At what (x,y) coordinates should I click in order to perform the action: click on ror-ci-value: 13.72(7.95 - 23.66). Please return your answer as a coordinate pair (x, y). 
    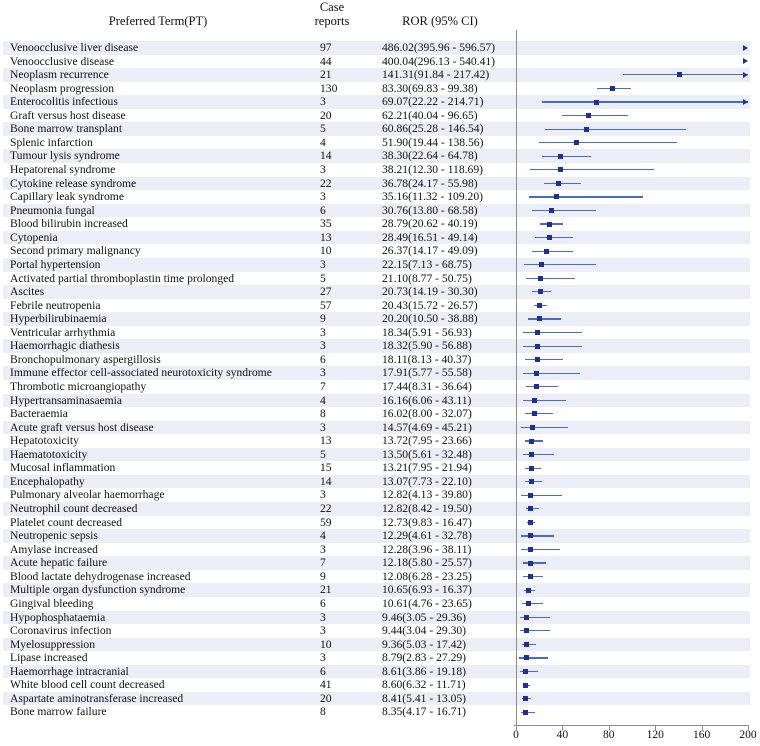
    Looking at the image, I should click on (427, 441).